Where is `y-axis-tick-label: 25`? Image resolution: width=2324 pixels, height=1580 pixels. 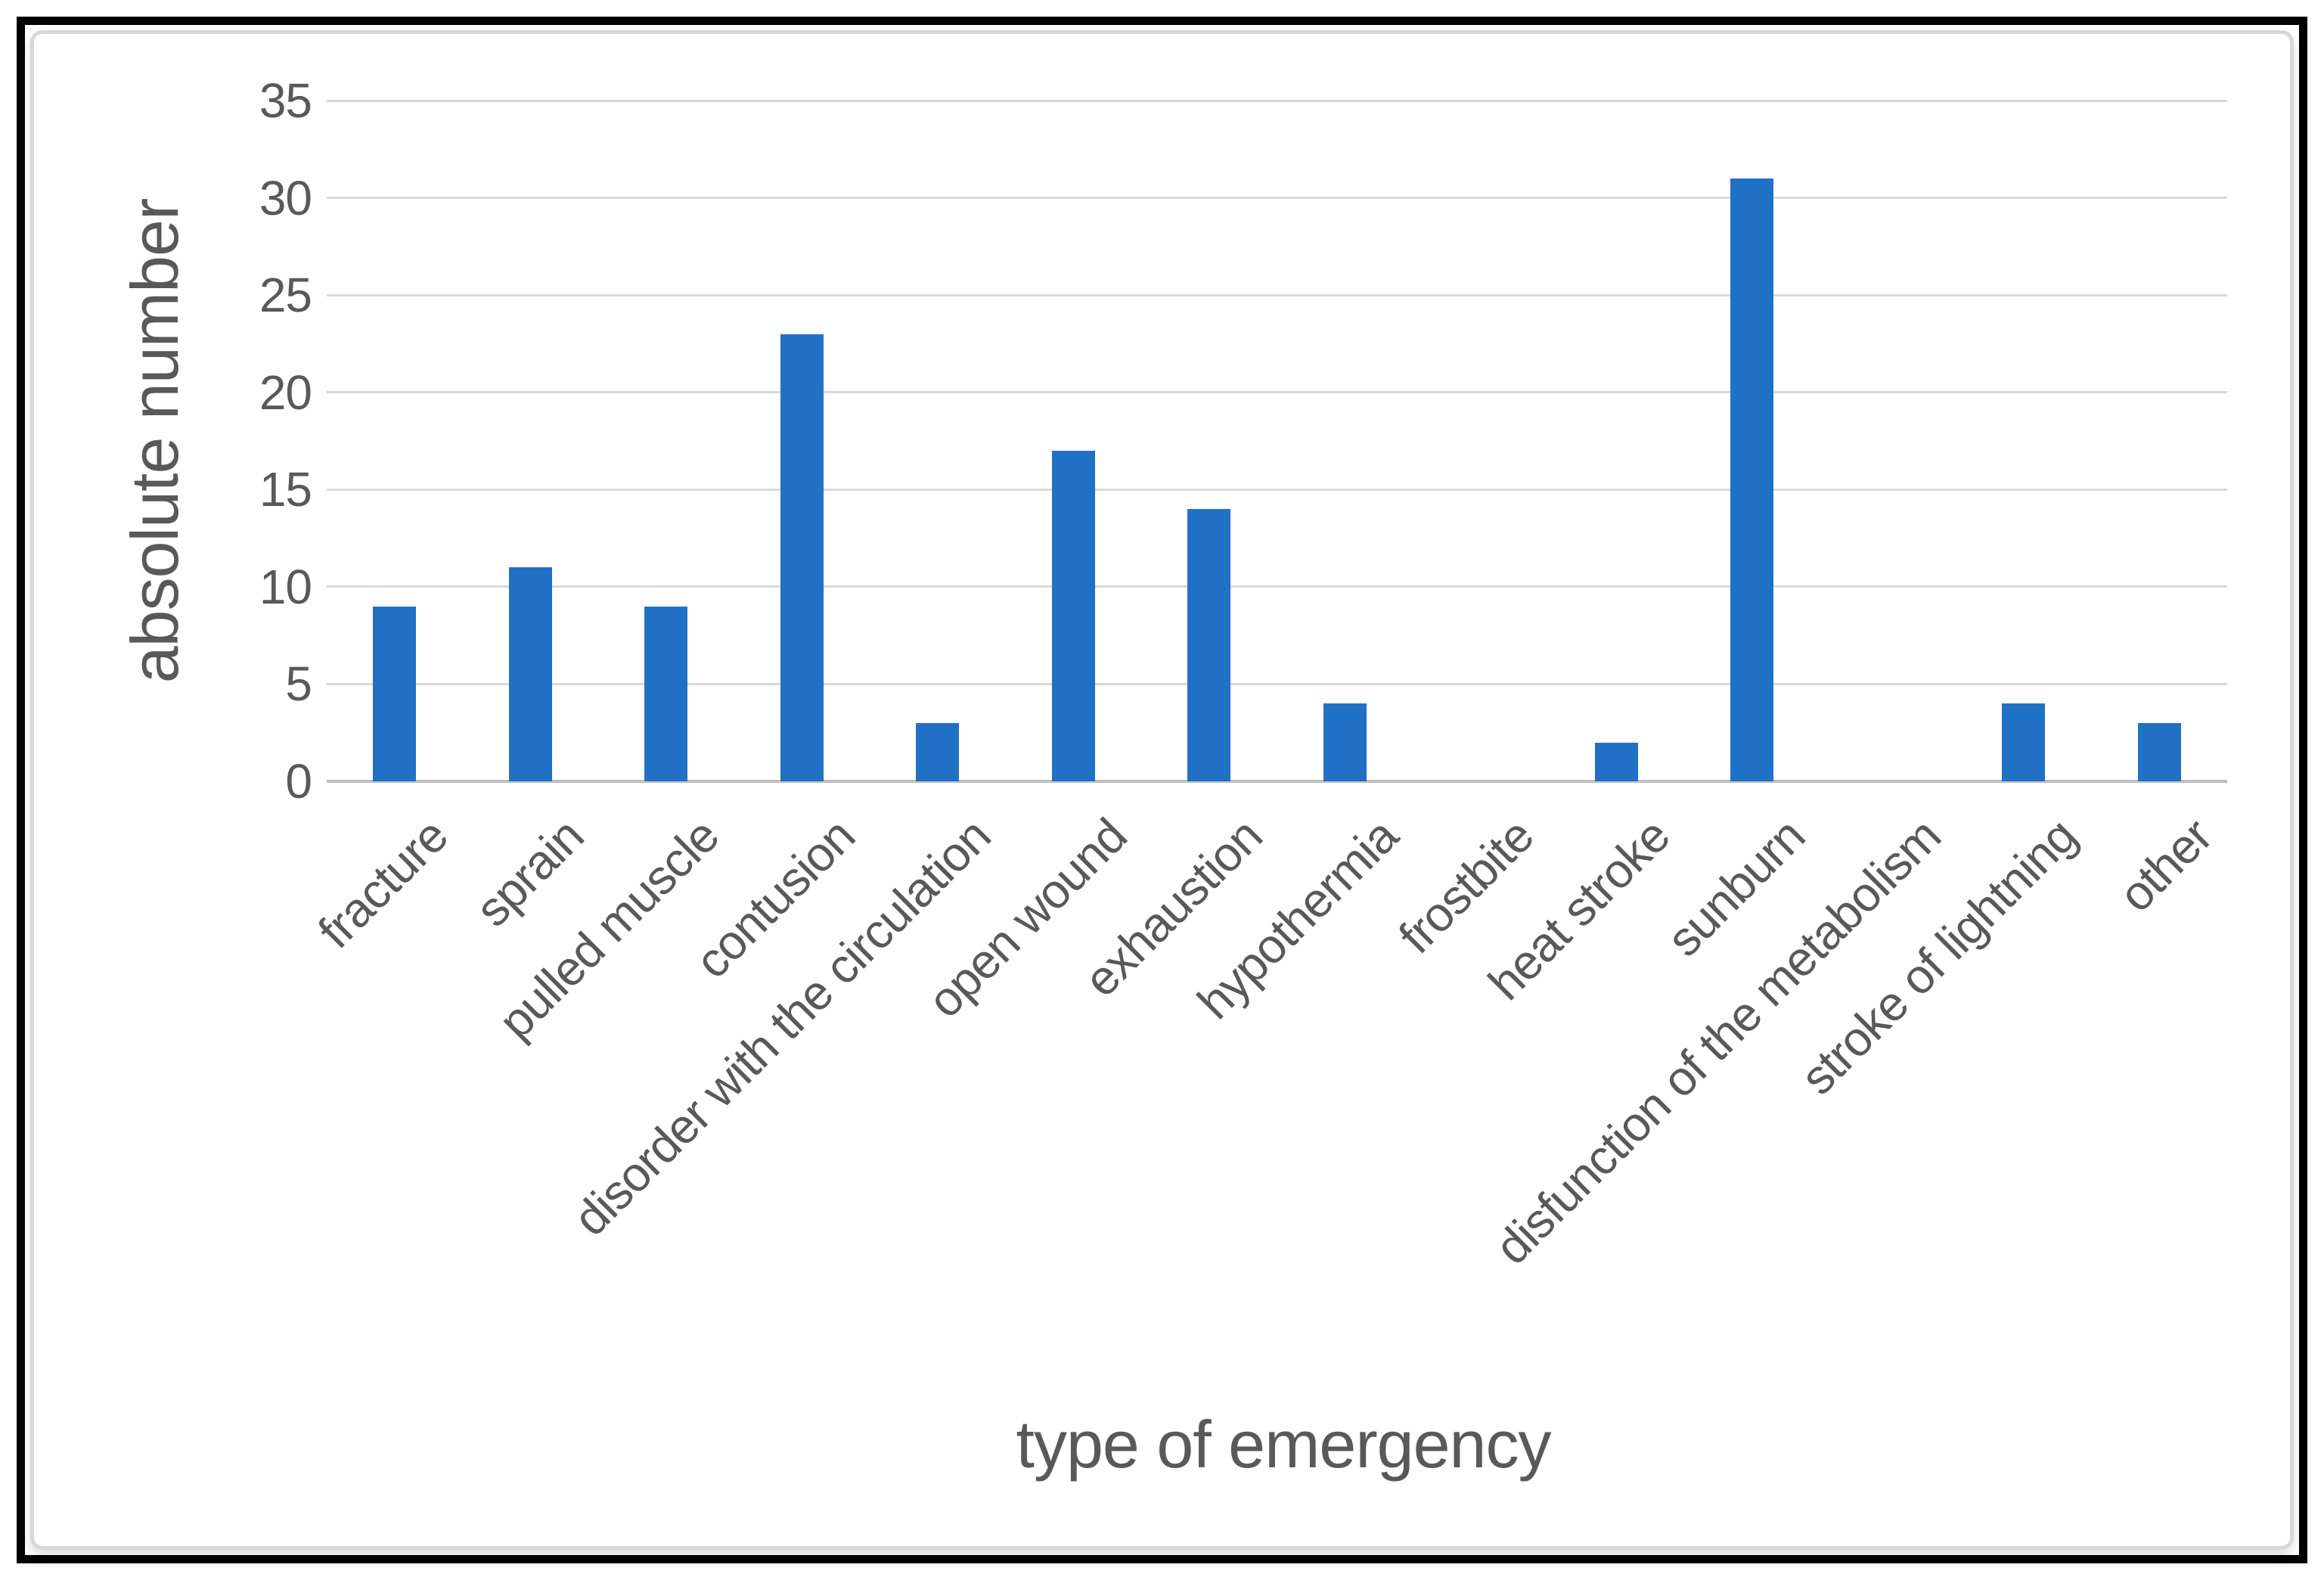 y-axis-tick-label: 25 is located at coordinates (285, 295).